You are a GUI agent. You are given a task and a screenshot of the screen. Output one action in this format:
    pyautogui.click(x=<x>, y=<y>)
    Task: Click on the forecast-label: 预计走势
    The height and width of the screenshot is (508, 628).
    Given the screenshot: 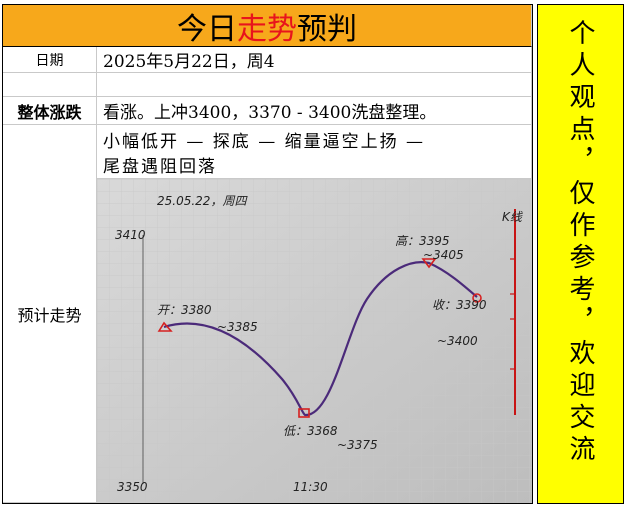 What is the action you would take?
    pyautogui.click(x=50, y=314)
    